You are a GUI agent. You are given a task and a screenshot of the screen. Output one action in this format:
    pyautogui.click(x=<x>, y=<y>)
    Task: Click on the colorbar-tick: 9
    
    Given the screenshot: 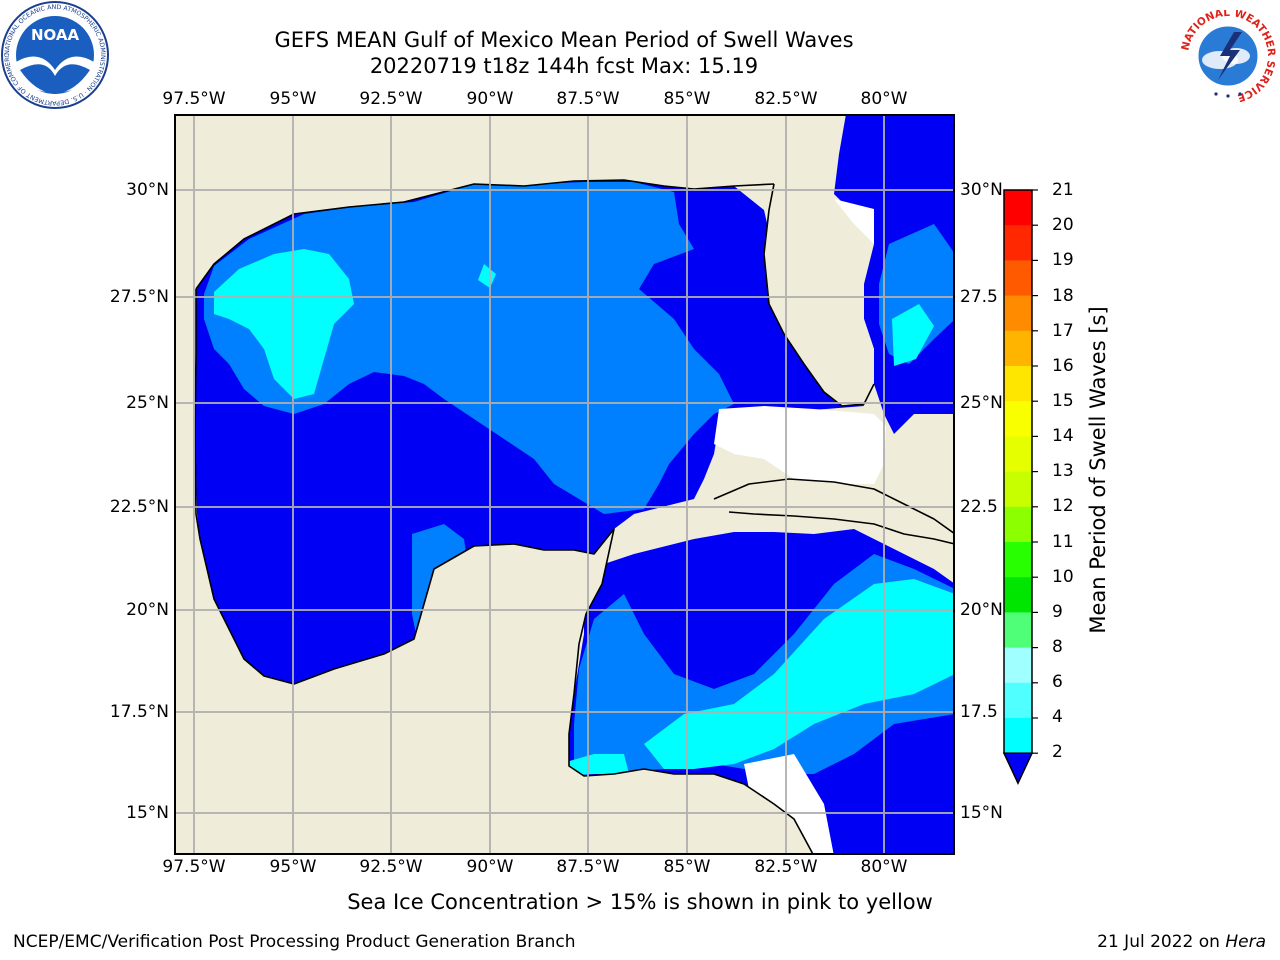 What is the action you would take?
    pyautogui.click(x=1057, y=612)
    